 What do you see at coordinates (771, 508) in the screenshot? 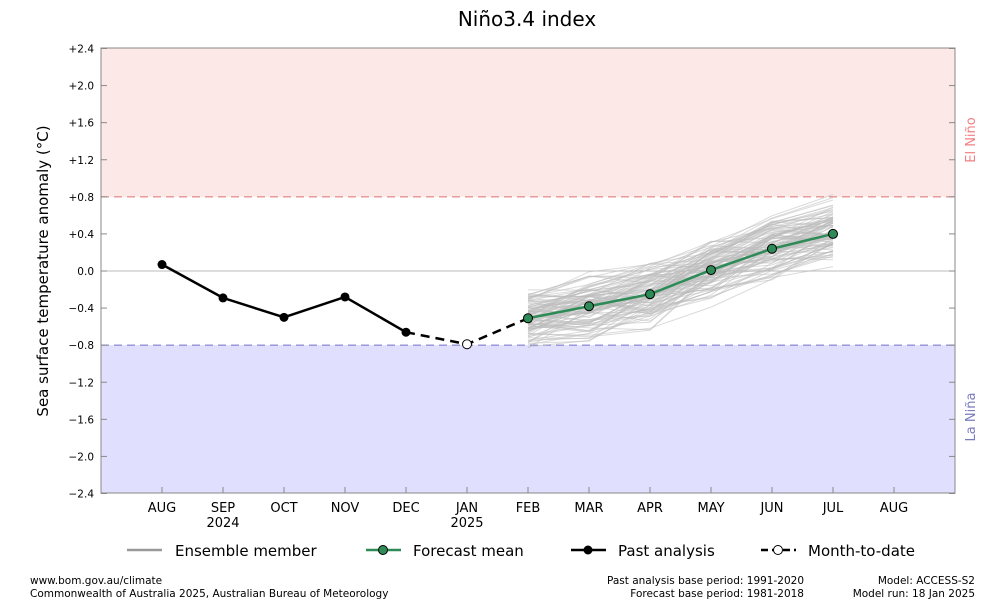
I see `x-tick-label: JUN` at bounding box center [771, 508].